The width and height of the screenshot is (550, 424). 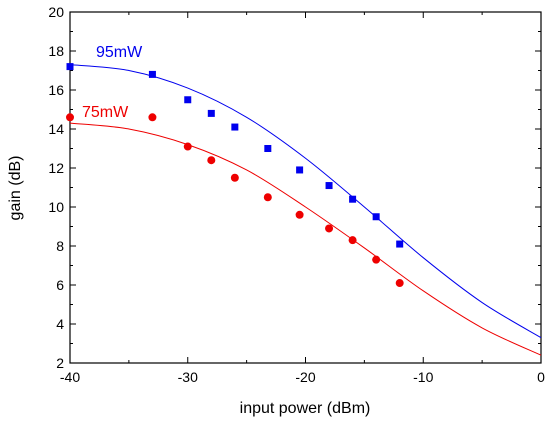 What do you see at coordinates (112, 82) in the screenshot?
I see `series-labels: 95mW 75mW` at bounding box center [112, 82].